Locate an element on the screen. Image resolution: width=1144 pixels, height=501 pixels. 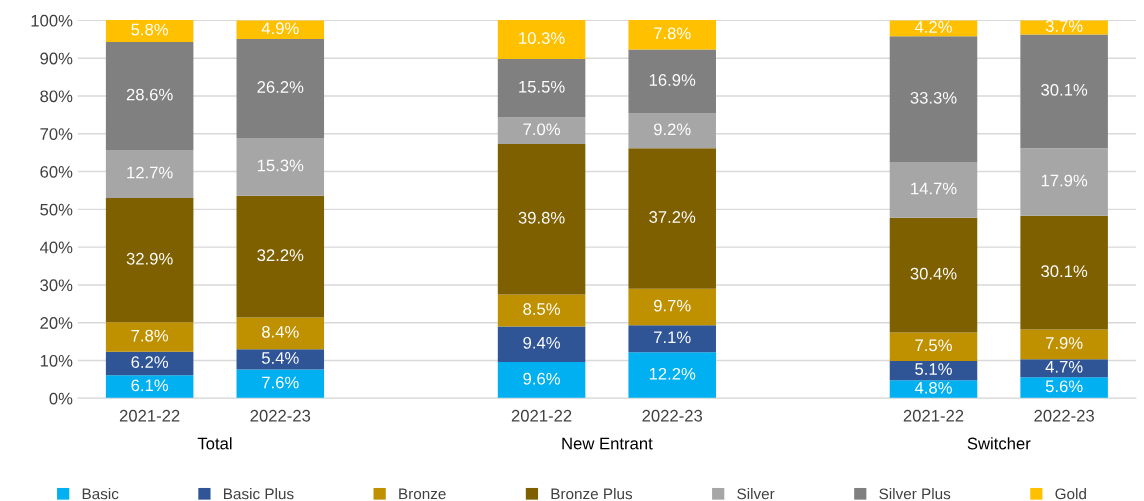
data-label: 15.3% is located at coordinates (280, 165).